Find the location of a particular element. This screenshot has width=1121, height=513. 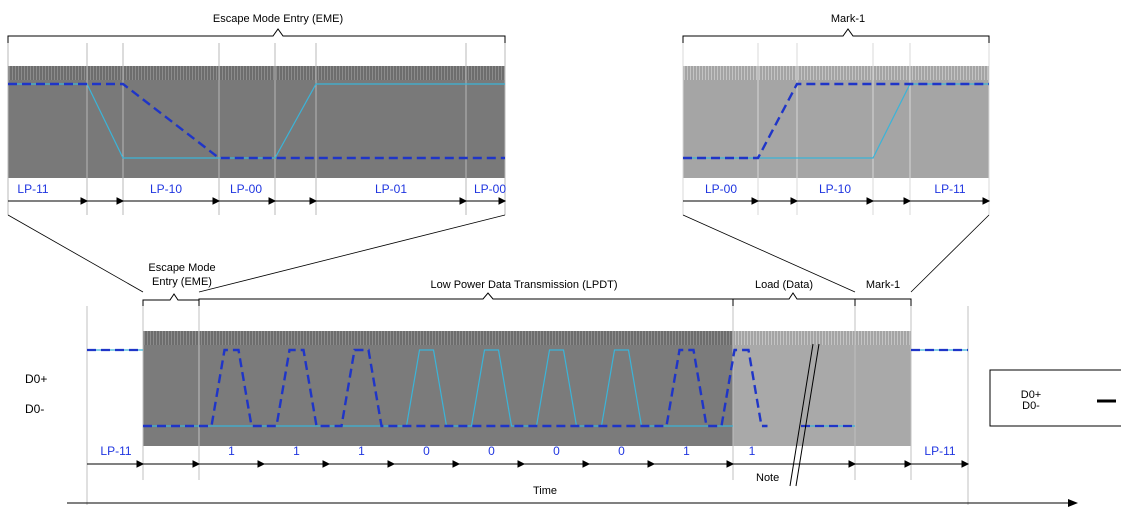

mark1-zoom-panel: Mark-1 LP-00 LP-10 LP-11 is located at coordinates (836, 114).